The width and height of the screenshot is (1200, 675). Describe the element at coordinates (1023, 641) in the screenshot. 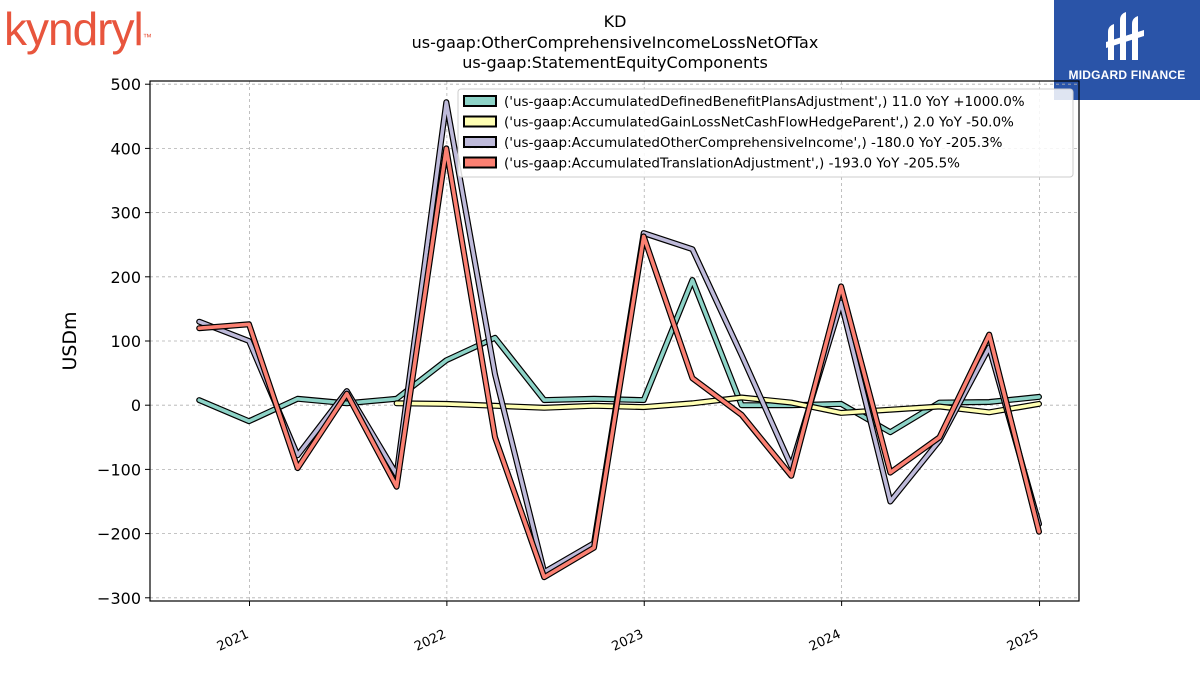

I see `x-tick-label: 2025` at that location.